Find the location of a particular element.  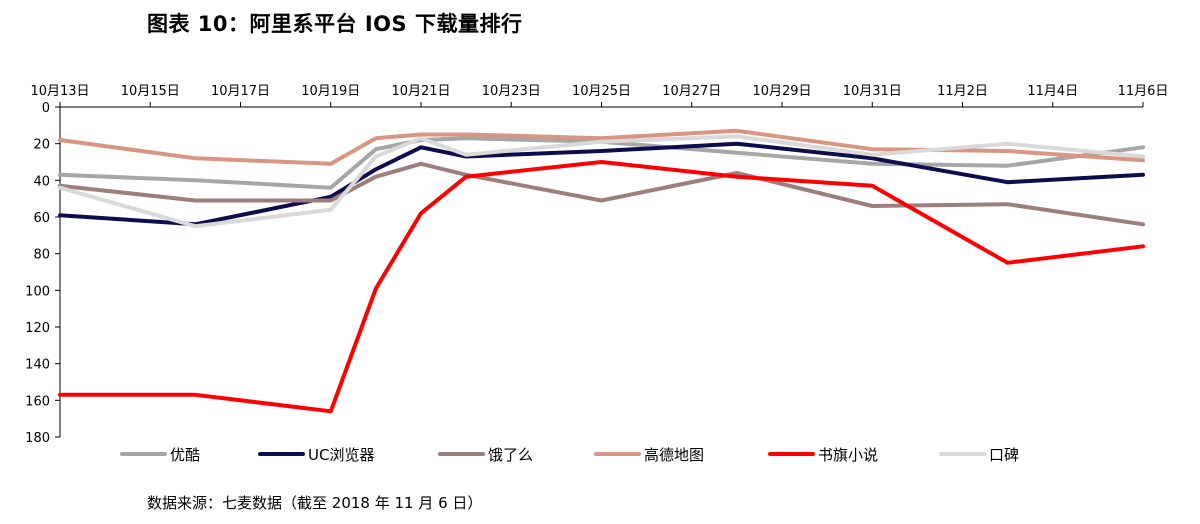

x-tick-label: 10月21日 is located at coordinates (420, 91).